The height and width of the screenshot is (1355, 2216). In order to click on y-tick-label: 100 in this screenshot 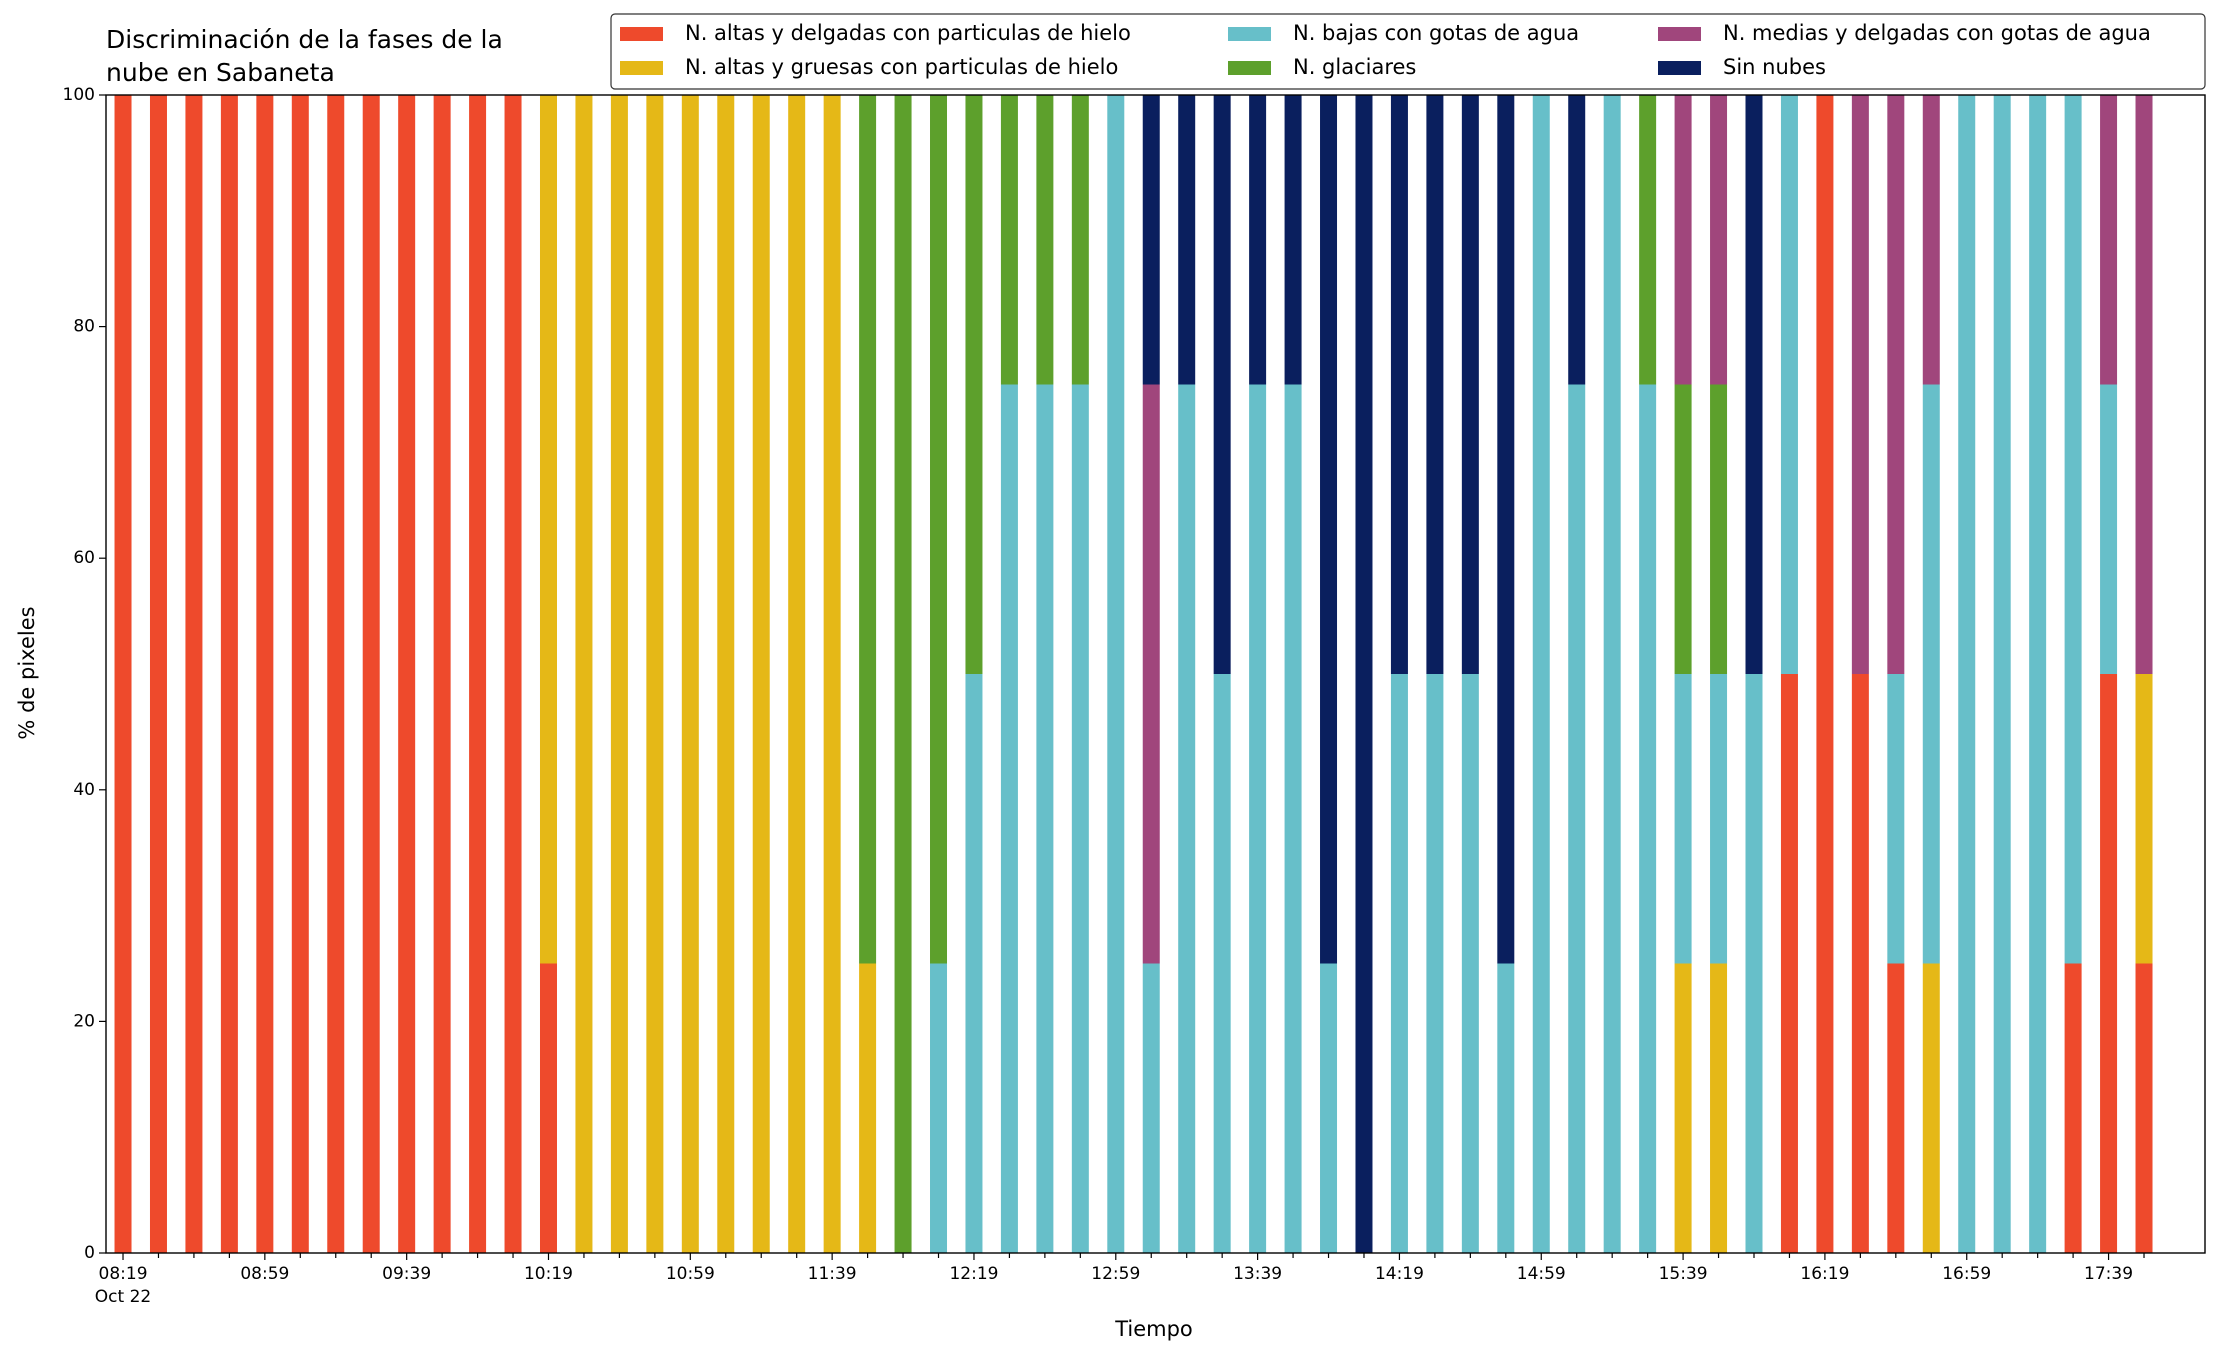, I will do `click(79, 95)`.